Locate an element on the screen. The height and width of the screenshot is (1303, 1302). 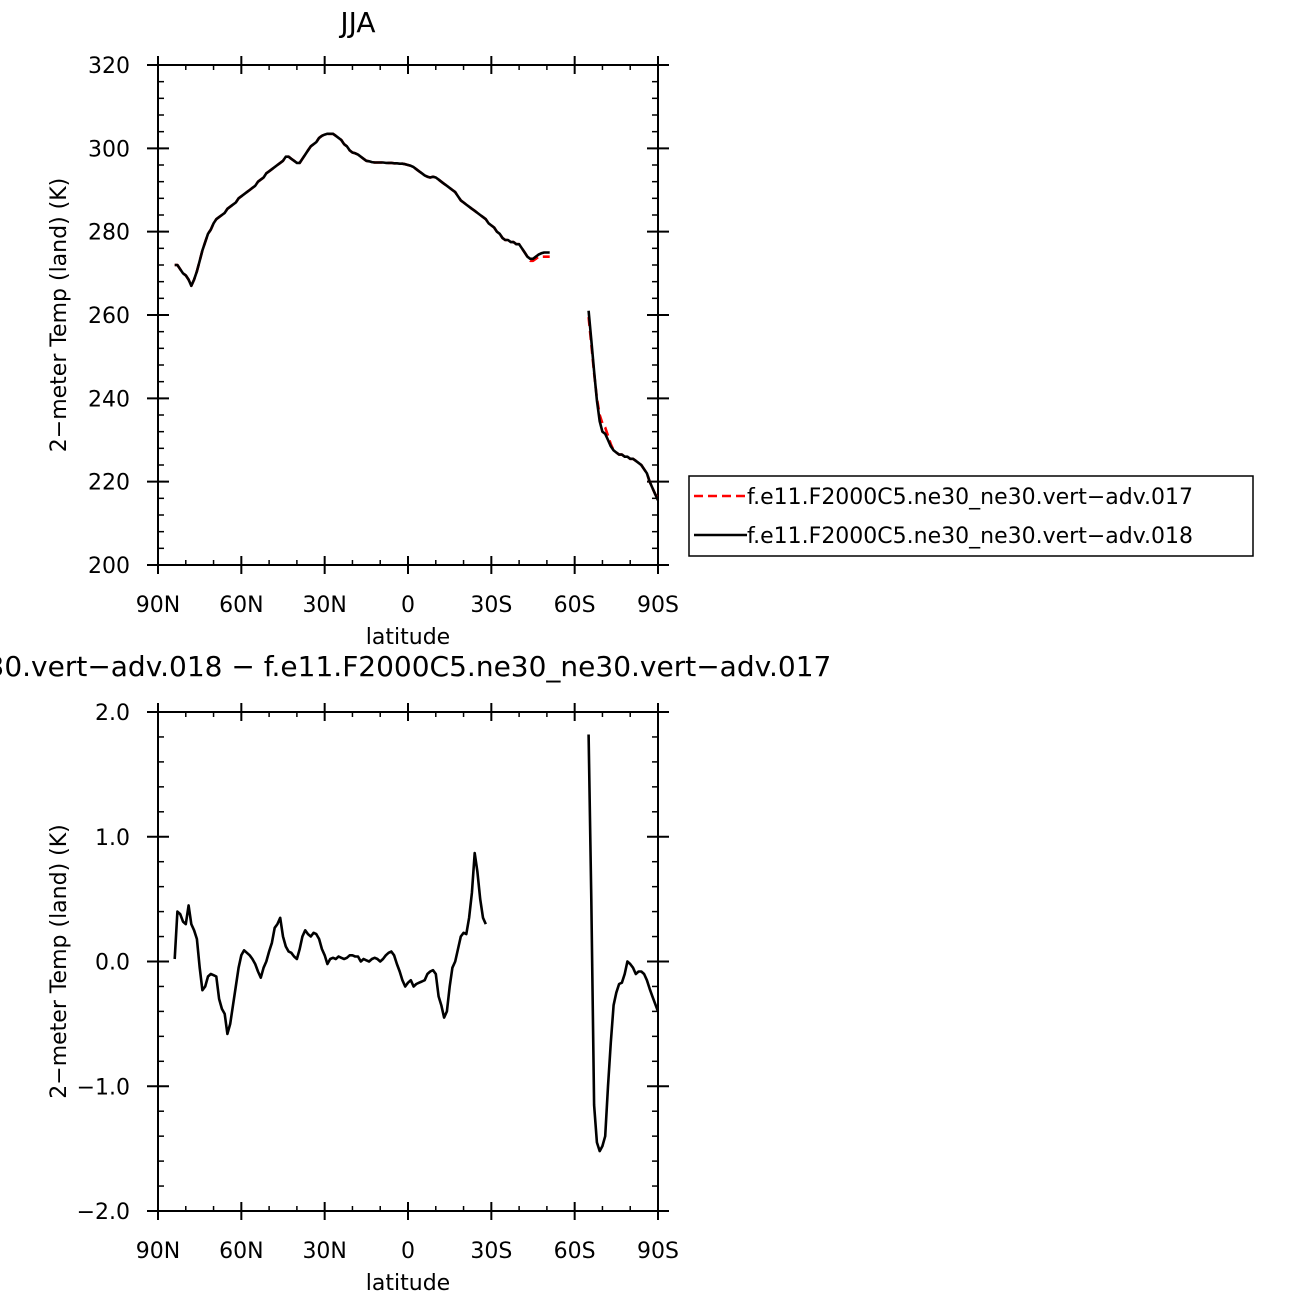
y-tick-label: 1.0 is located at coordinates (112, 838).